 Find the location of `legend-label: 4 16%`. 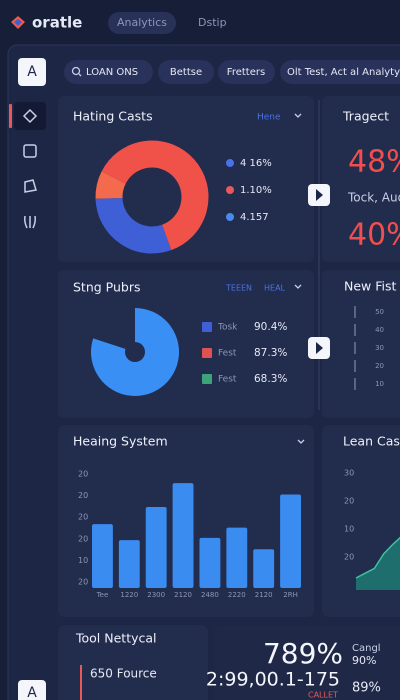

legend-label: 4 16% is located at coordinates (256, 163).